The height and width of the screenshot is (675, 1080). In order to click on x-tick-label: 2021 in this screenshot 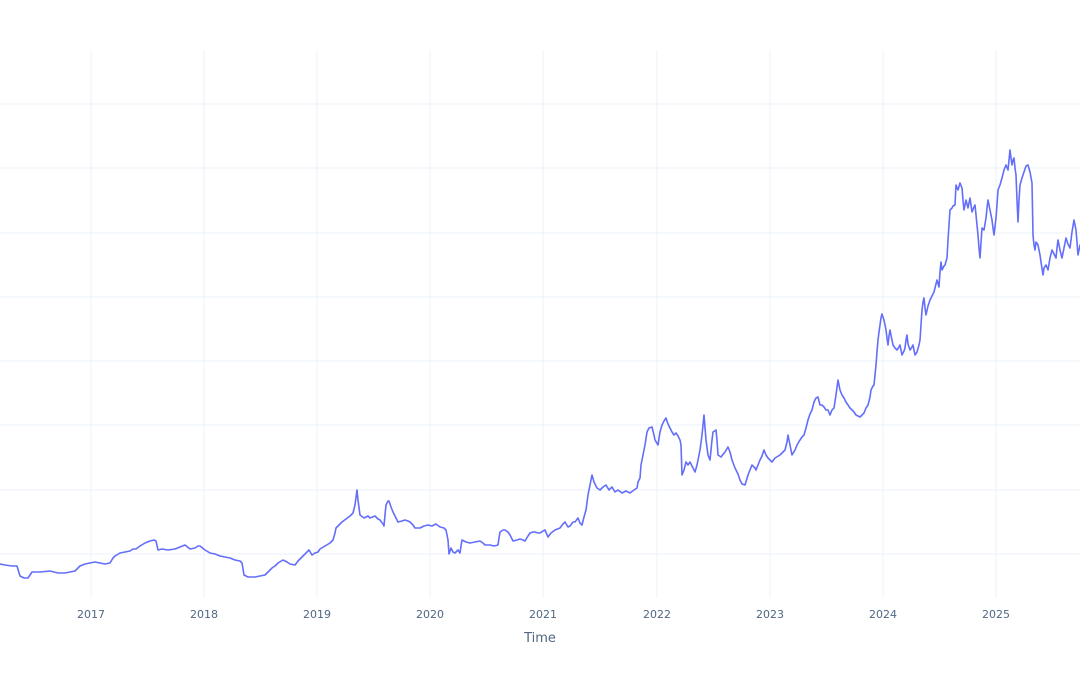, I will do `click(543, 614)`.